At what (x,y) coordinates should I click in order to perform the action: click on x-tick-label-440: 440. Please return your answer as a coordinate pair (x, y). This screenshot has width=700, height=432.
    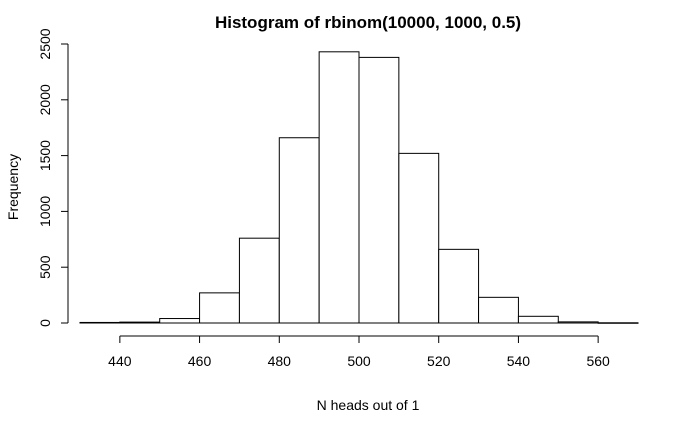
    Looking at the image, I should click on (120, 361).